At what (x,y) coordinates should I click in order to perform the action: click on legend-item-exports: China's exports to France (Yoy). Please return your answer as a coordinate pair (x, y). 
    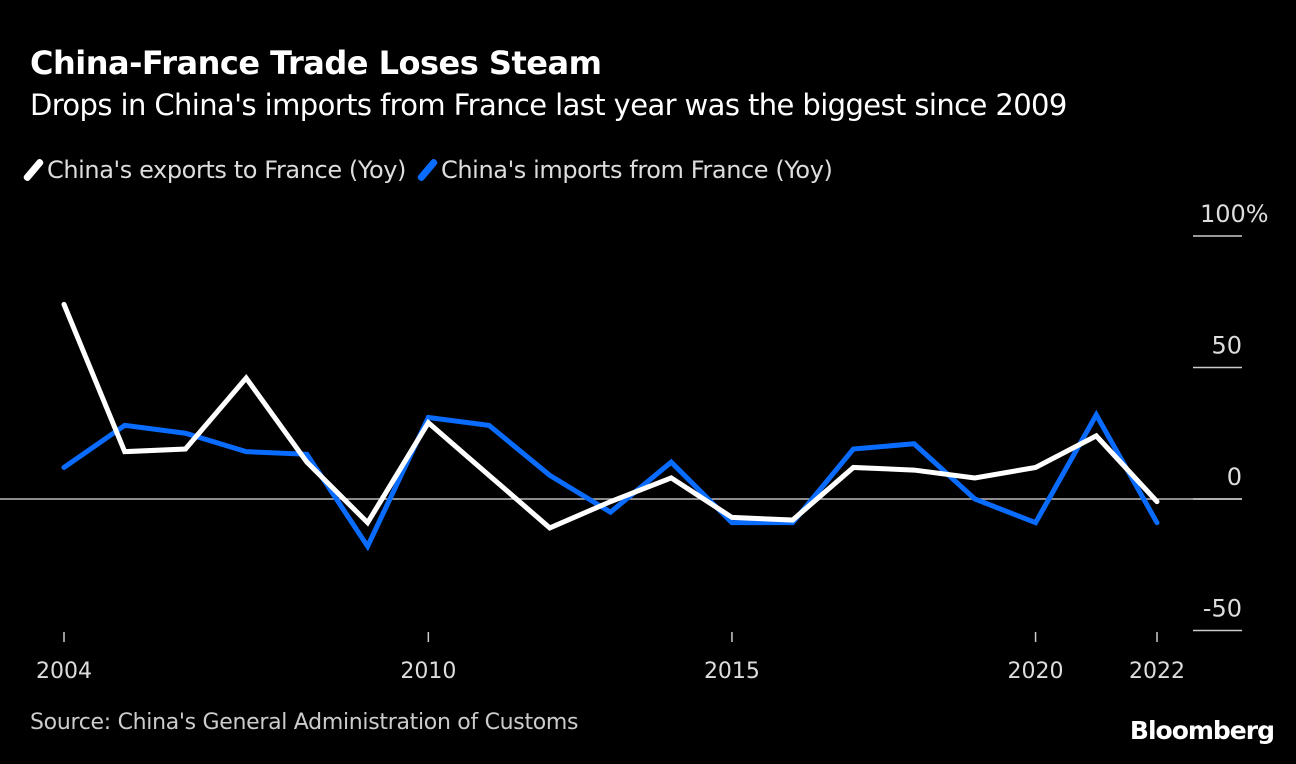
    Looking at the image, I should click on (214, 170).